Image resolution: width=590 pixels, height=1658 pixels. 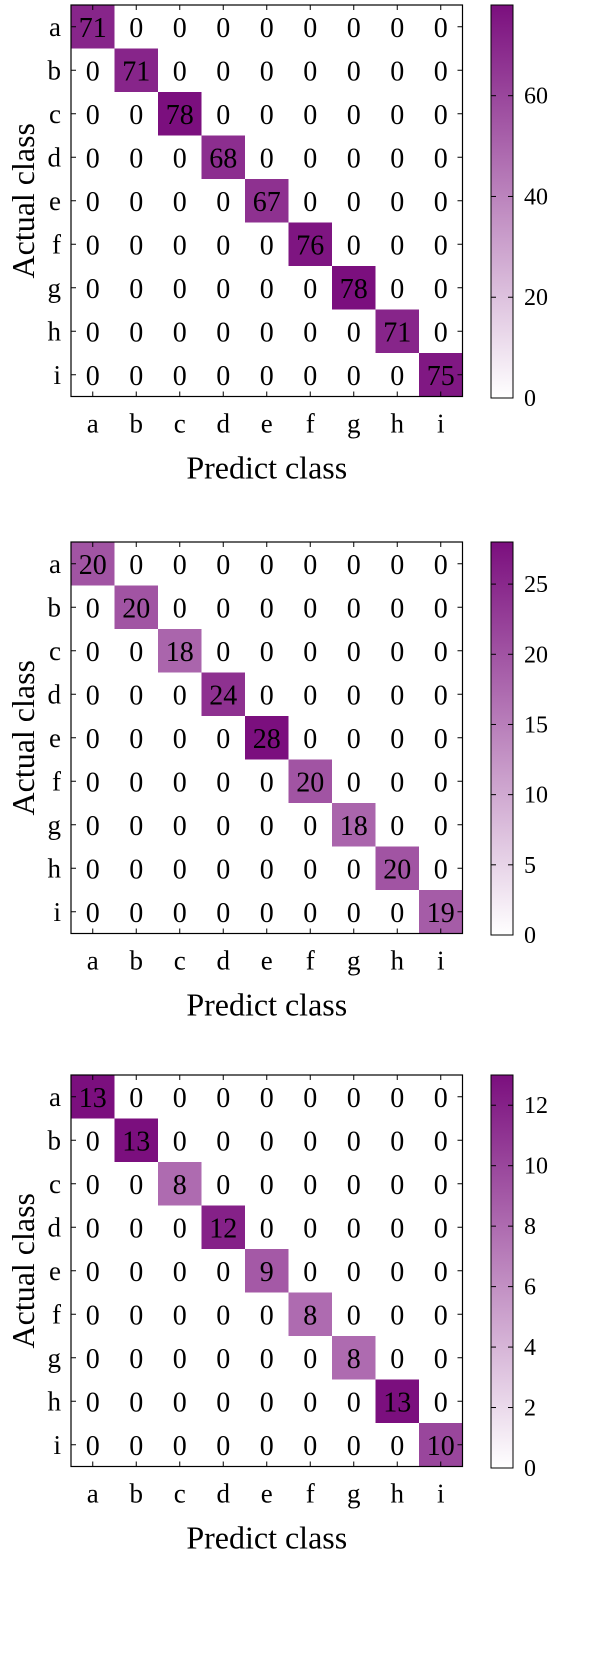 I want to click on cell-value: 67, so click(x=267, y=202).